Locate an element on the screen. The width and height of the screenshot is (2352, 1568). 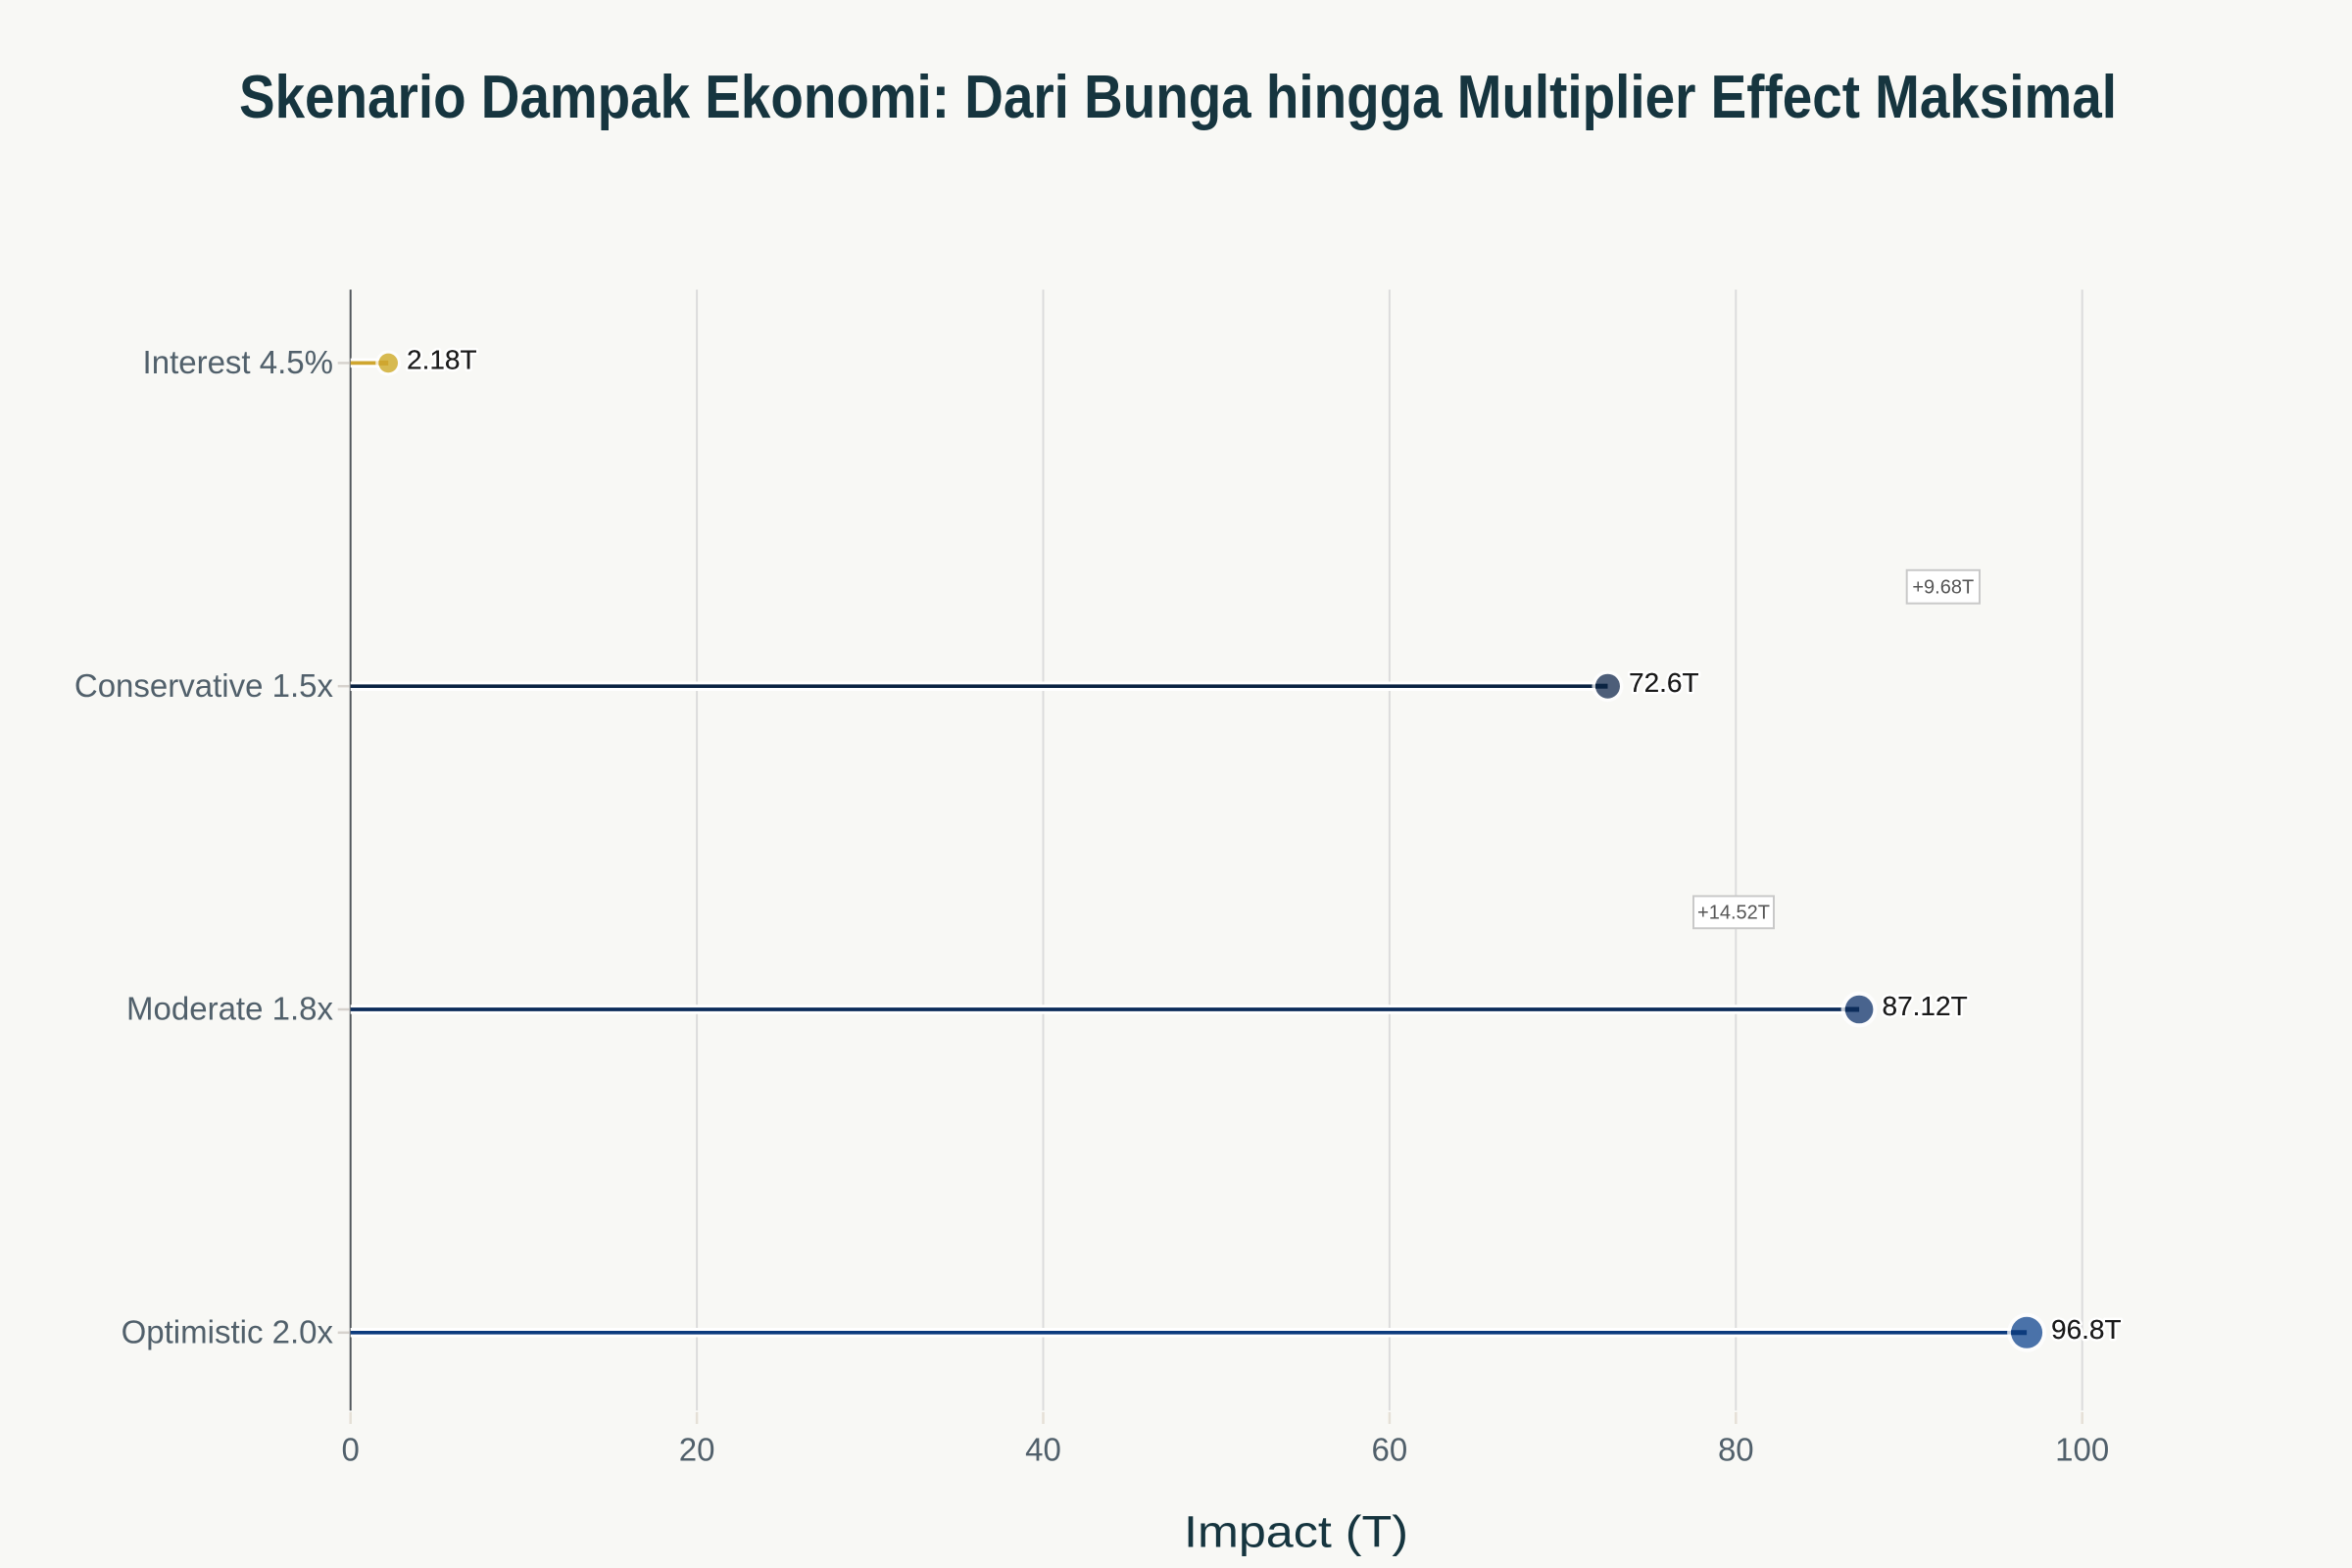
svg-text: 72.6T is located at coordinates (1664, 682).